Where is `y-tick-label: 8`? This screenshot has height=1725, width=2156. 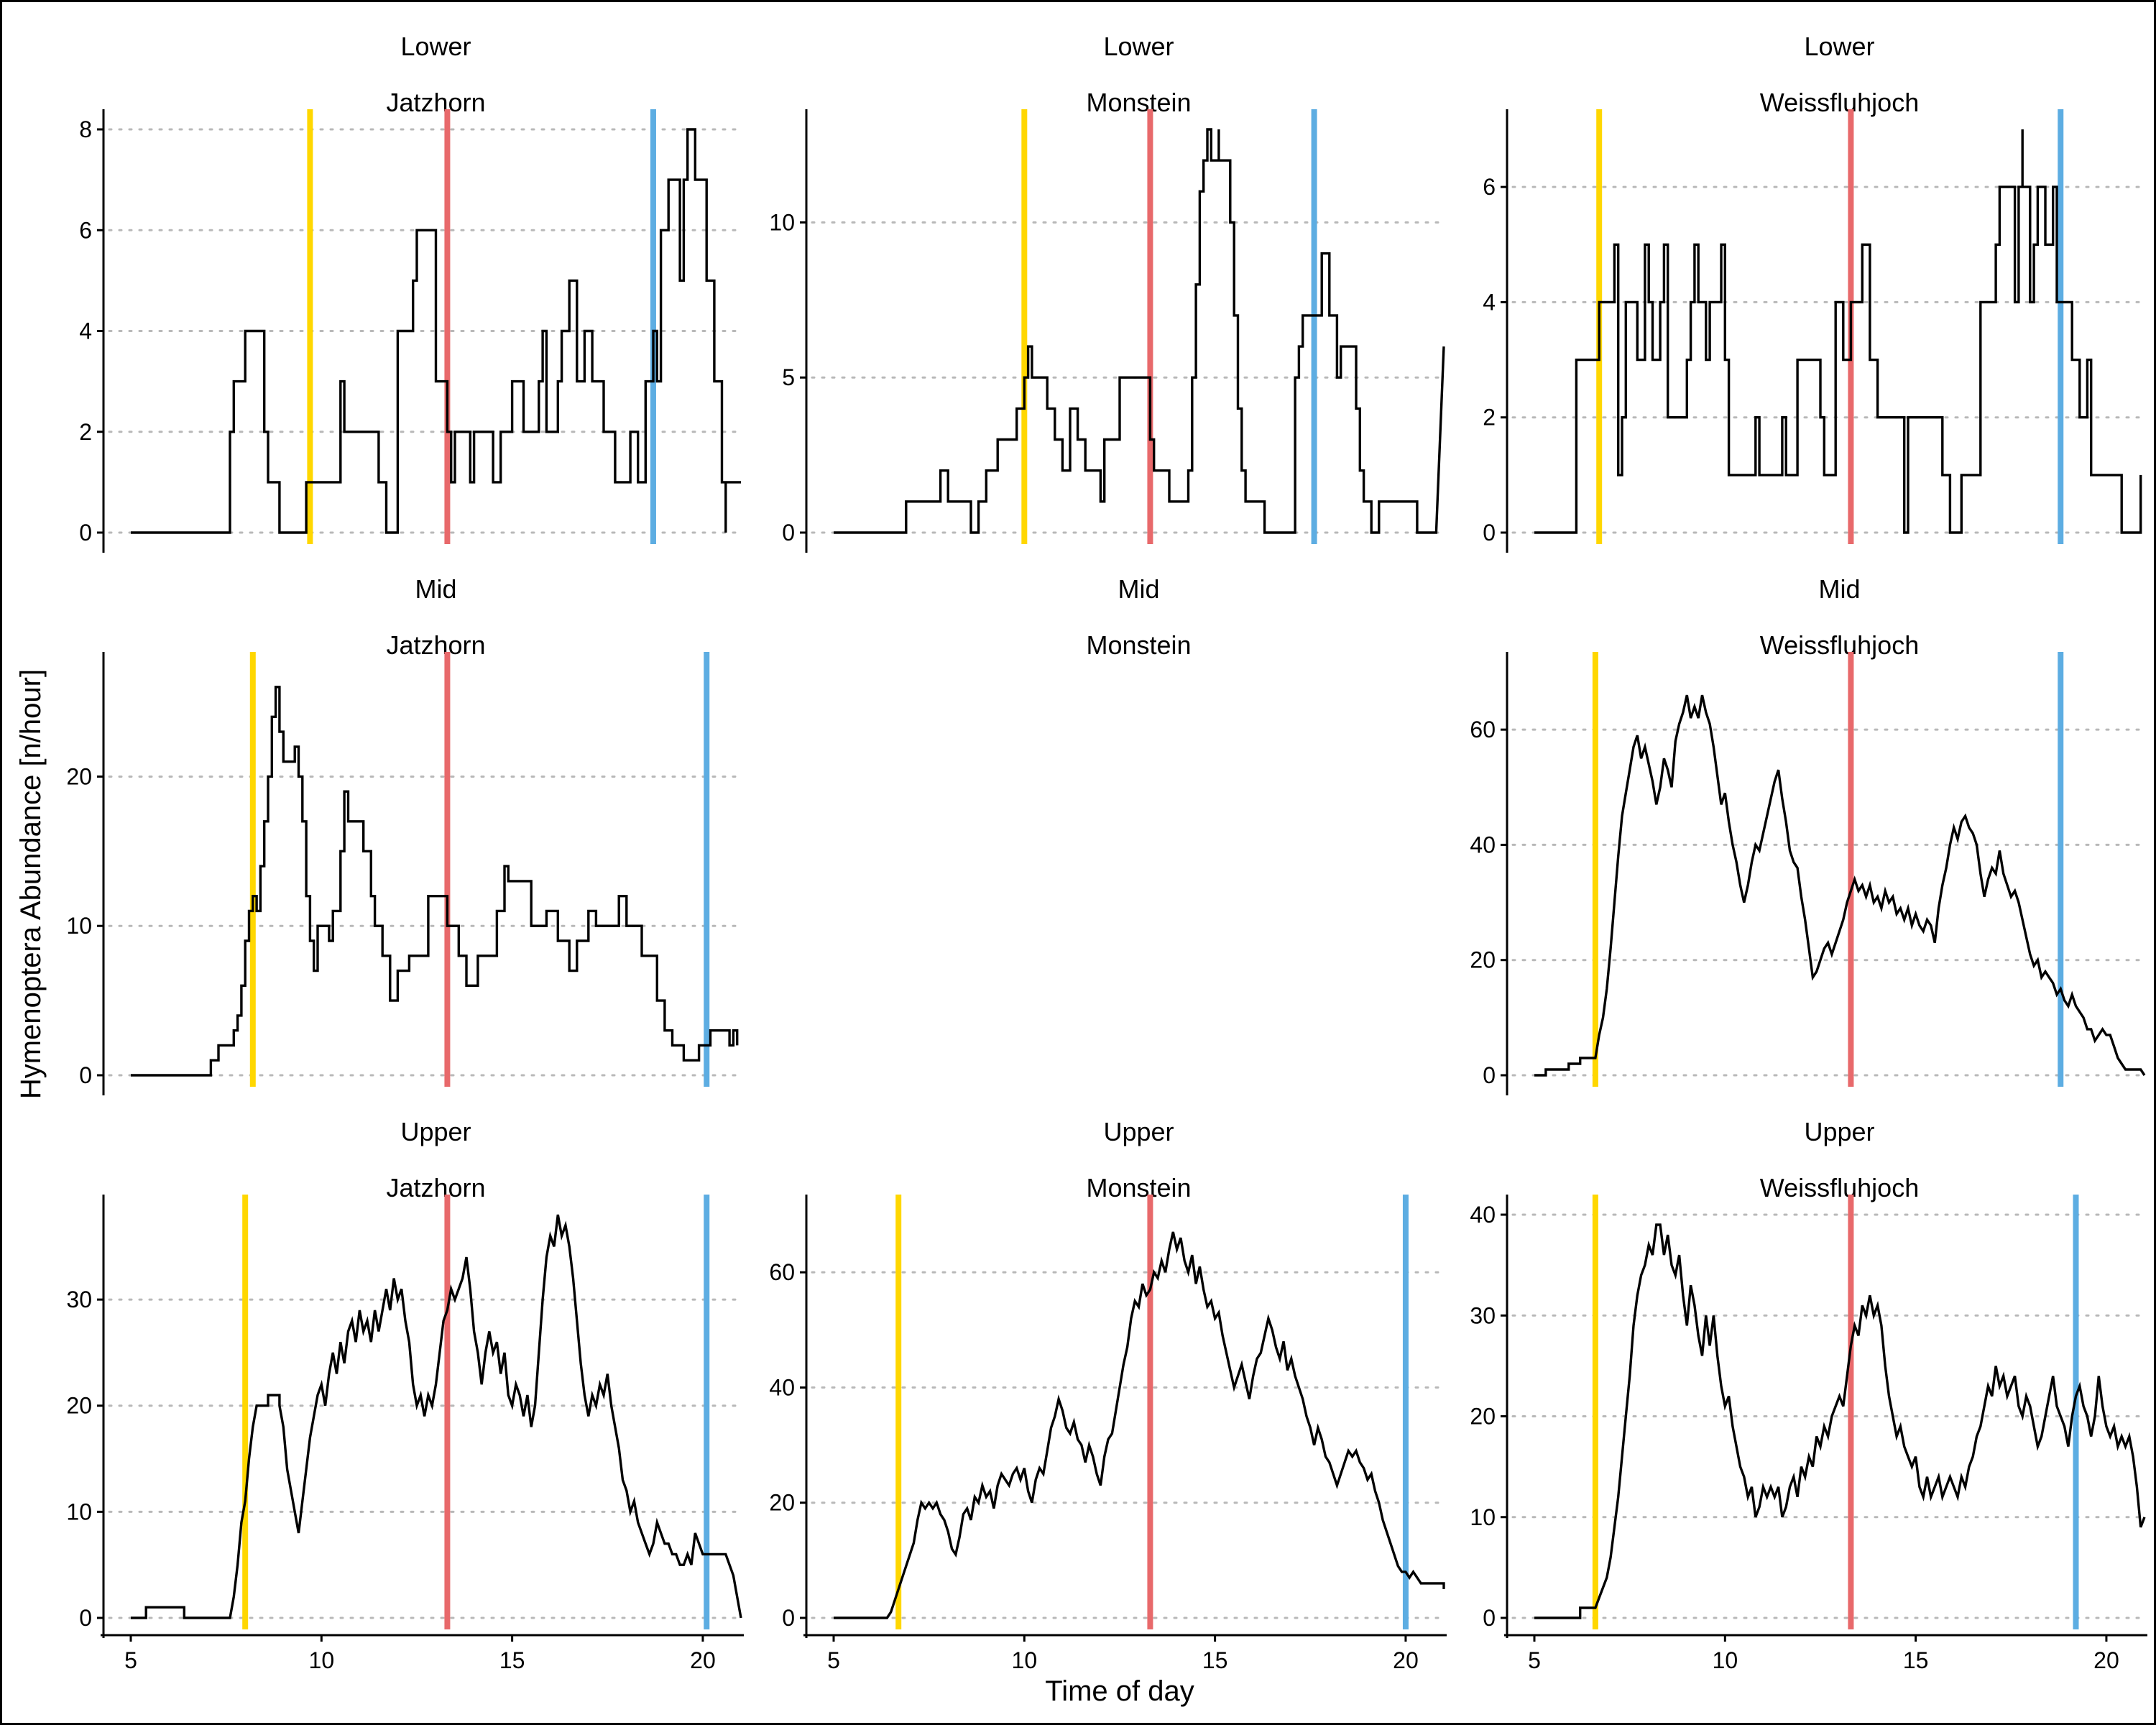
y-tick-label: 8 is located at coordinates (85, 129).